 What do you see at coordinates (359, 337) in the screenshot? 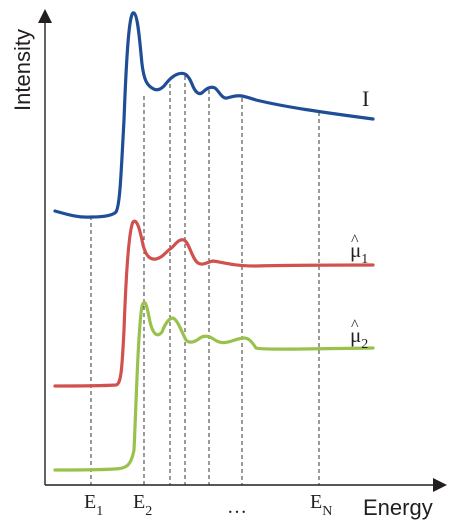
I see `curve-label-mu2-text: μ2` at bounding box center [359, 337].